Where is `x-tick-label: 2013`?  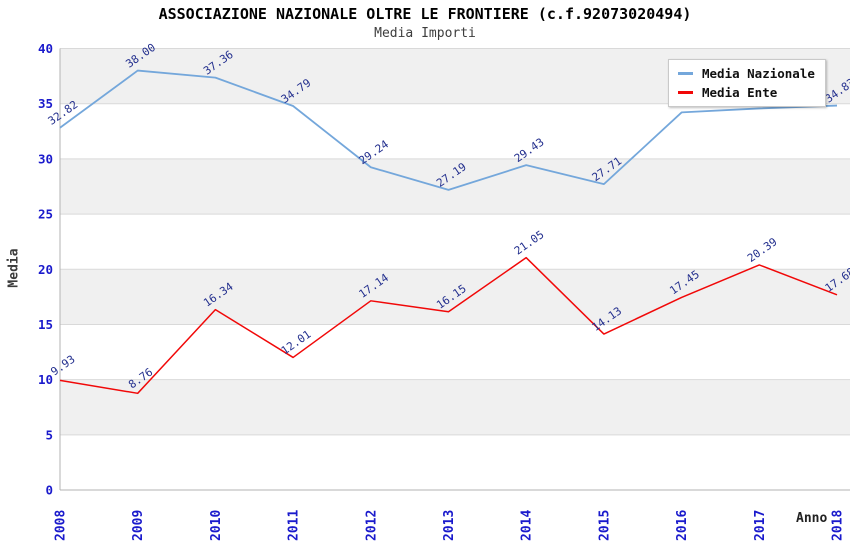
x-tick-label: 2013 is located at coordinates (449, 525).